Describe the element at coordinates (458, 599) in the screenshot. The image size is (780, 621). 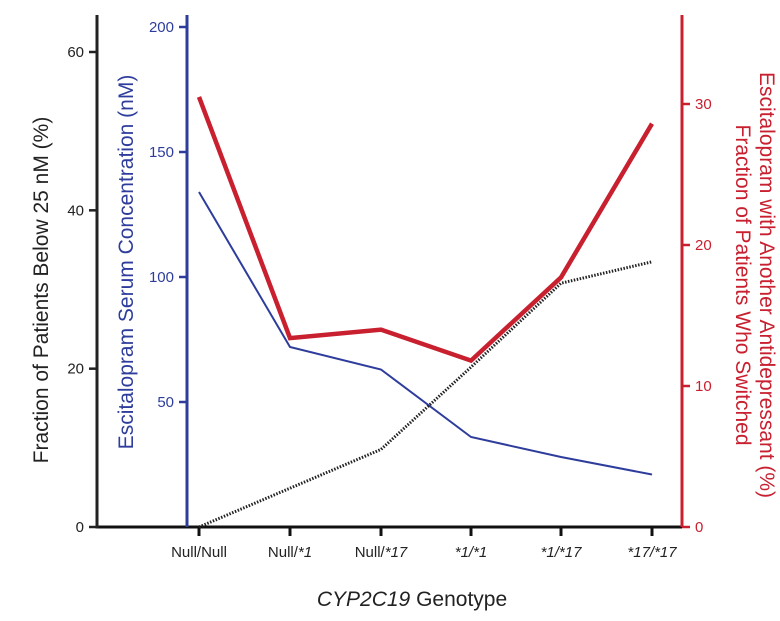
I see `x-axis-label-rest: Genotype` at that location.